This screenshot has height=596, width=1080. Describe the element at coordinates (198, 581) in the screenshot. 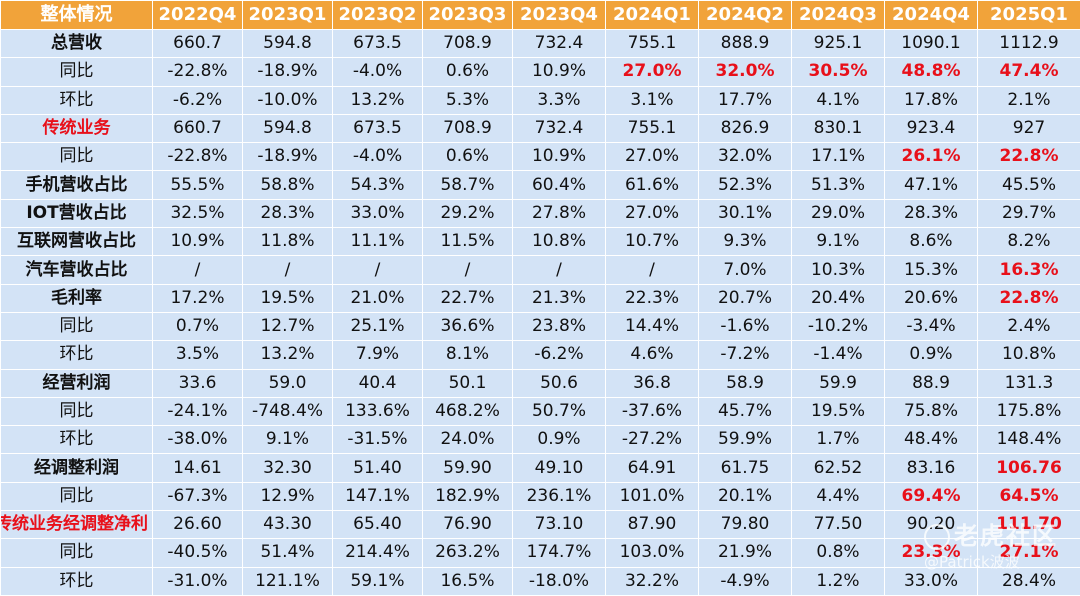

I see `table-cell: -31.0%` at that location.